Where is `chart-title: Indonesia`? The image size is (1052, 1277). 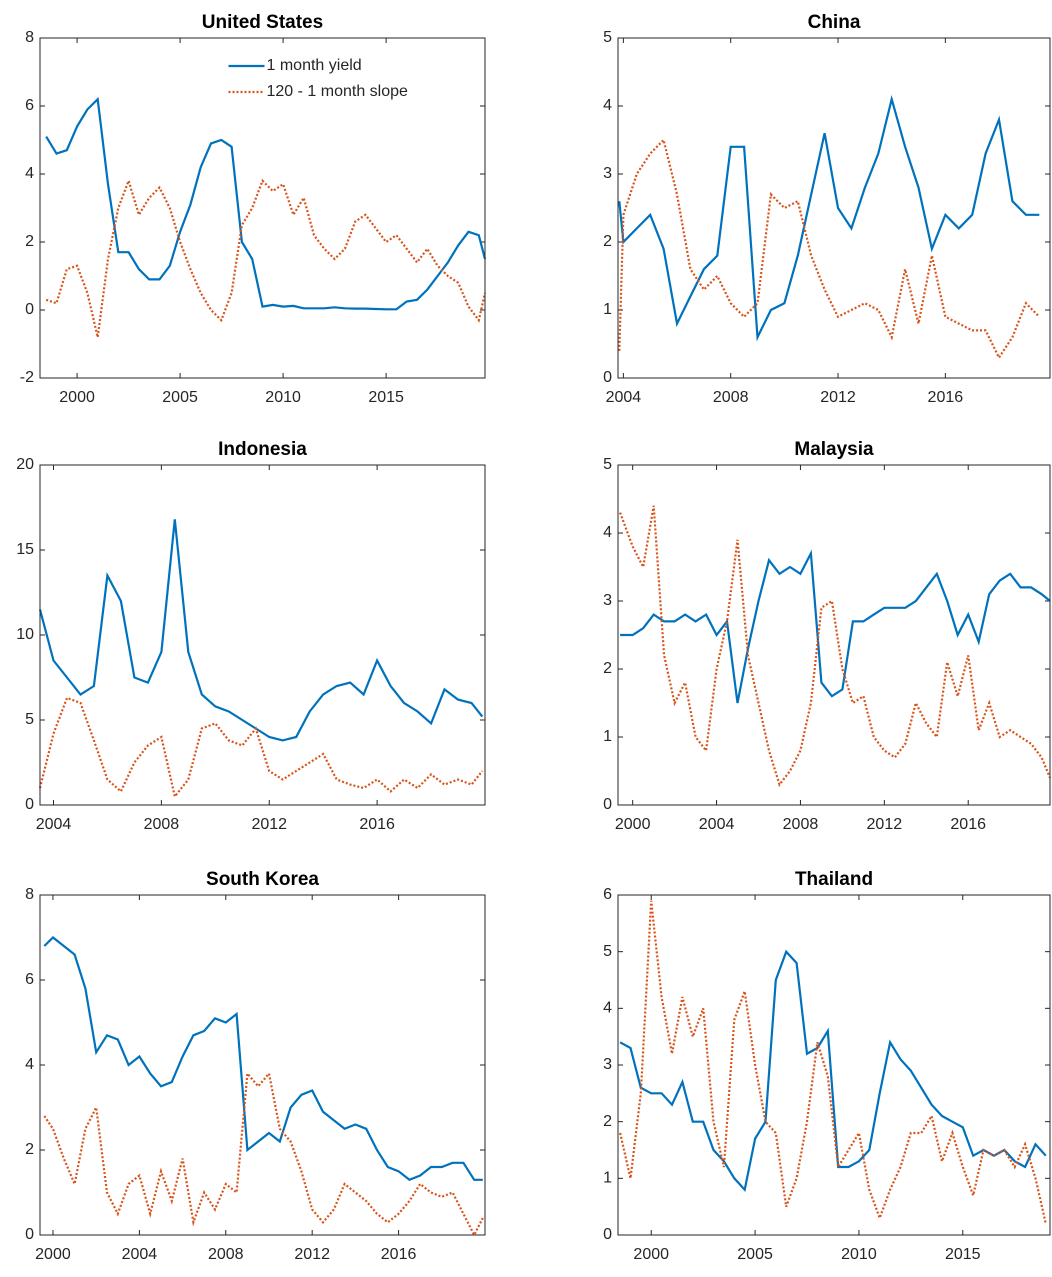 chart-title: Indonesia is located at coordinates (262, 449).